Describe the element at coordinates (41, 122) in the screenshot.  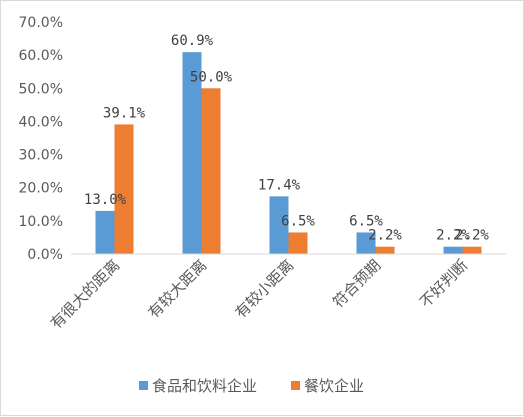
I see `y-tick-label: 40.0%` at that location.